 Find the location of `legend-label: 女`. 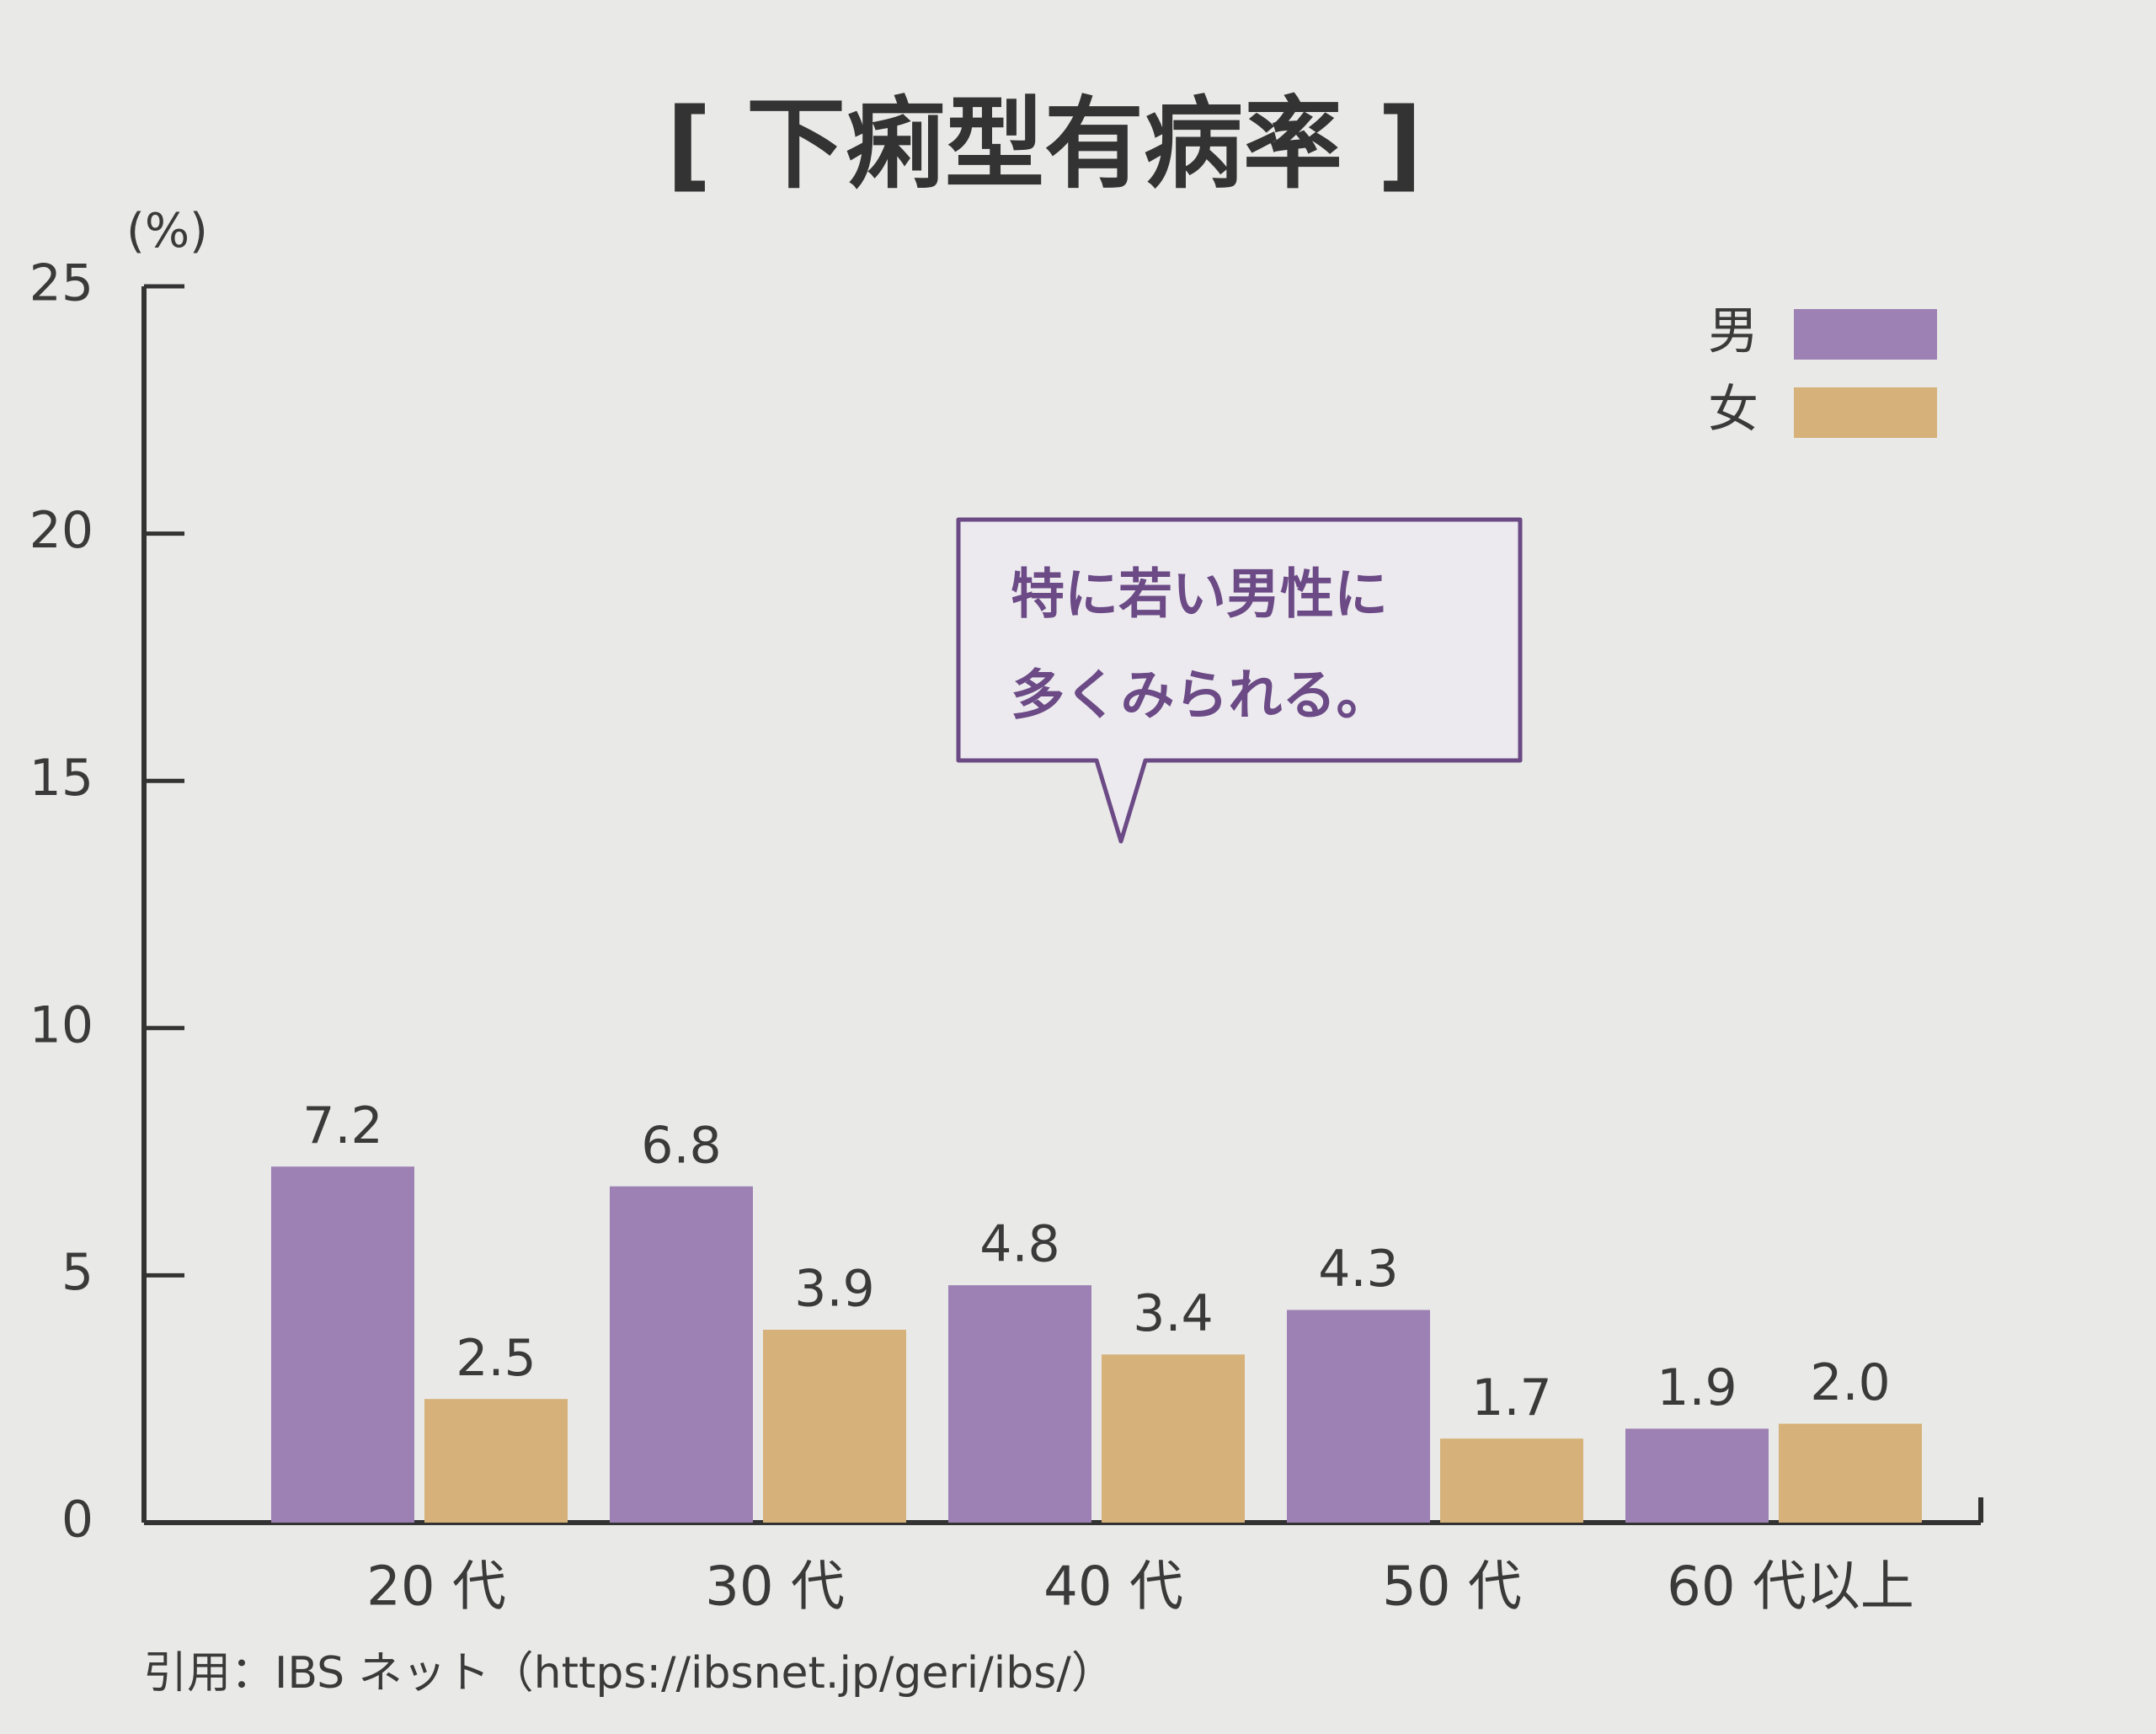

legend-label: 女 is located at coordinates (1733, 410).